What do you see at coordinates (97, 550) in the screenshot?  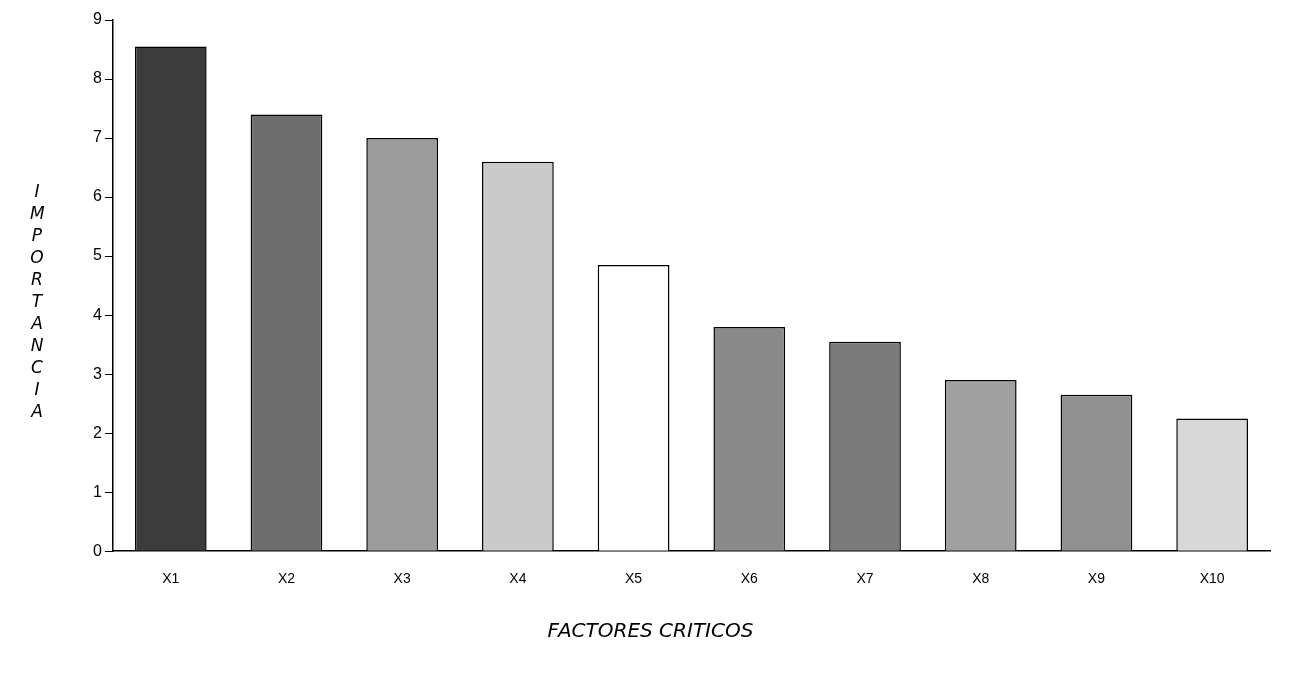 I see `y-tick-label: 0` at bounding box center [97, 550].